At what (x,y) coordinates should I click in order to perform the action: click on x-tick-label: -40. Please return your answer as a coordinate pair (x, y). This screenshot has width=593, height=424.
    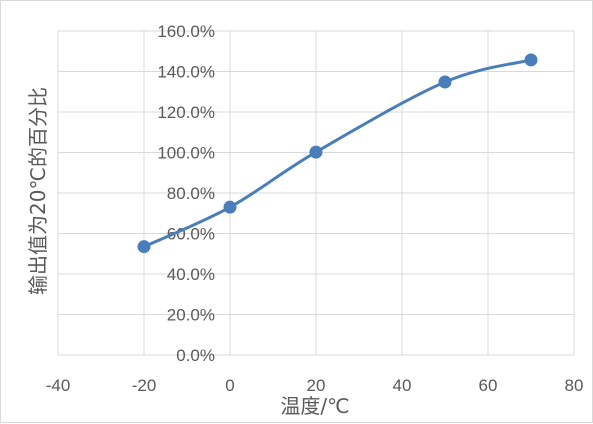
    Looking at the image, I should click on (58, 385).